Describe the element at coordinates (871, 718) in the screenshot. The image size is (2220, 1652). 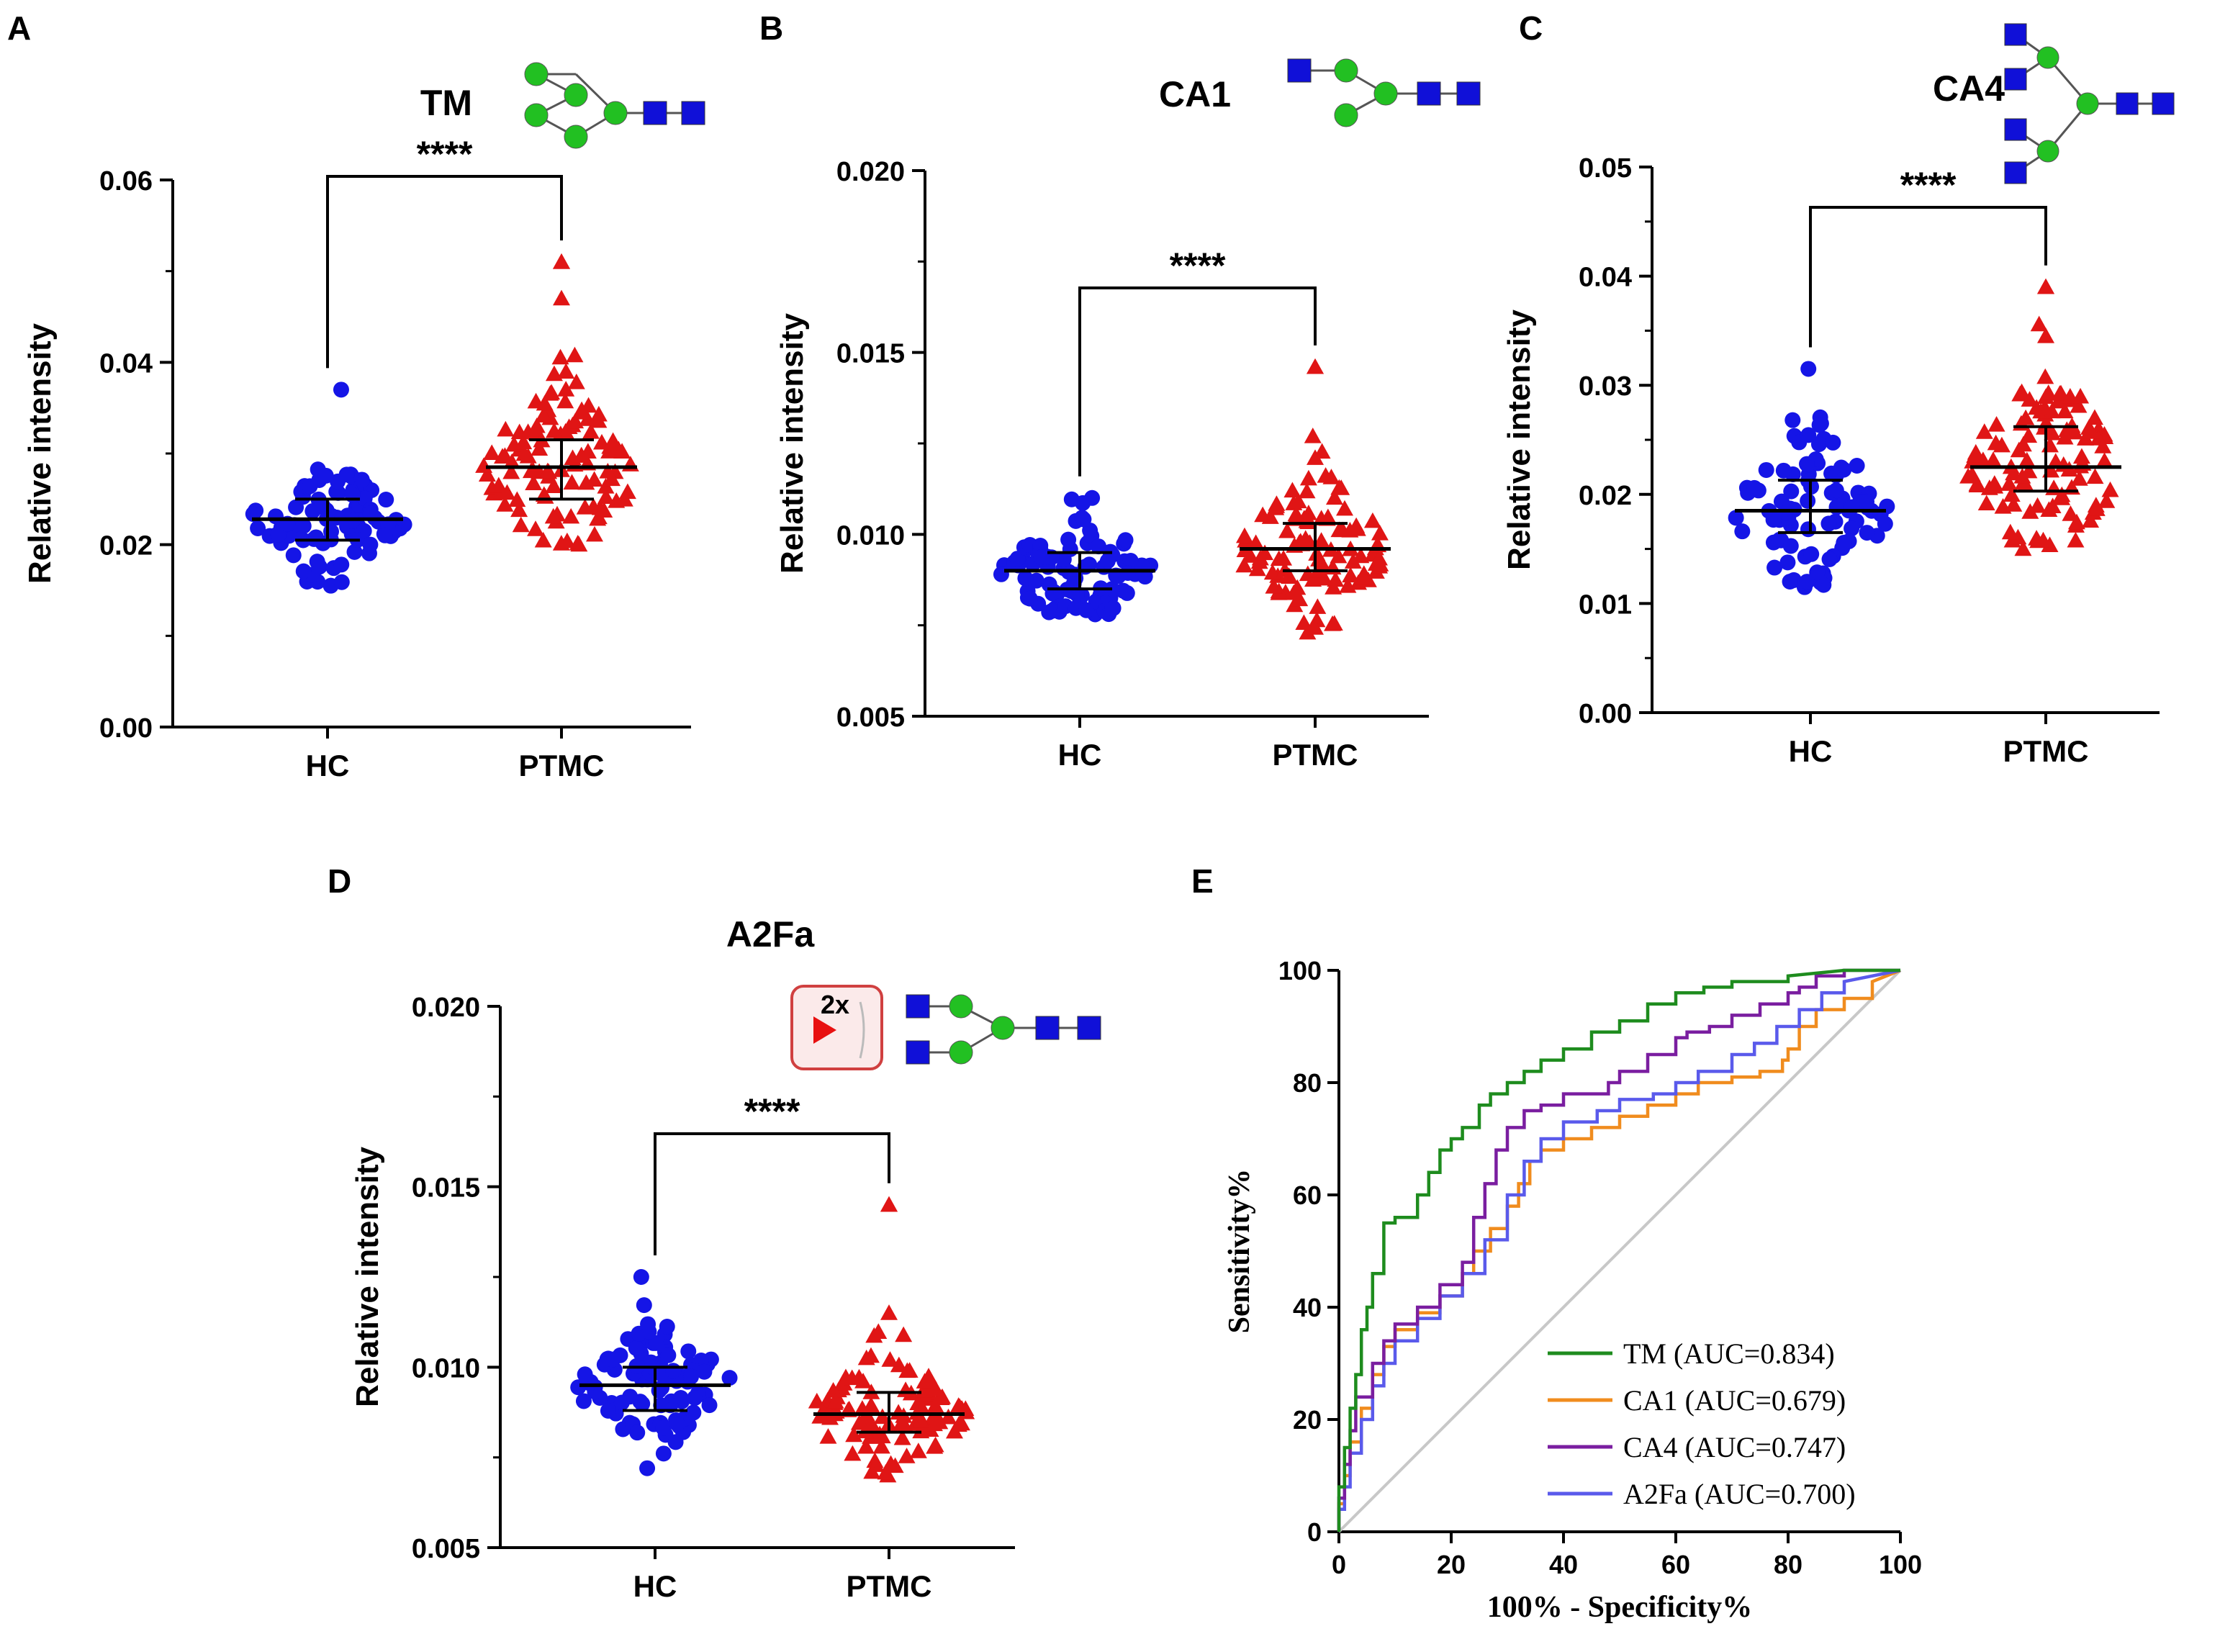
I see `y-tick-label: 0.005` at that location.